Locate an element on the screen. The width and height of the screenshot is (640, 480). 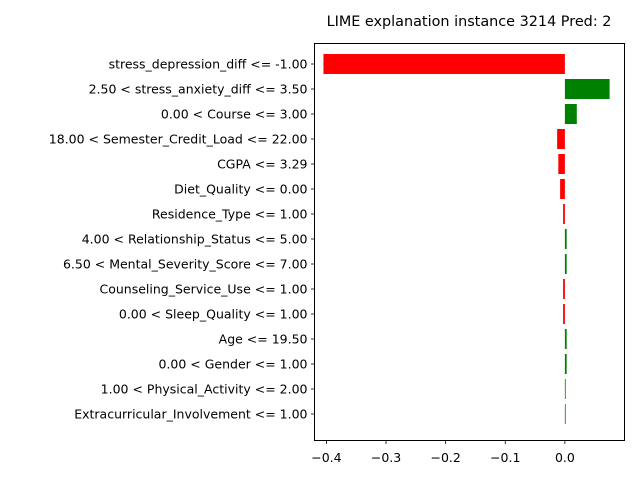
y-tick-label: 2.50 < stress_anxiety_diff <= 3.50 is located at coordinates (198, 89).